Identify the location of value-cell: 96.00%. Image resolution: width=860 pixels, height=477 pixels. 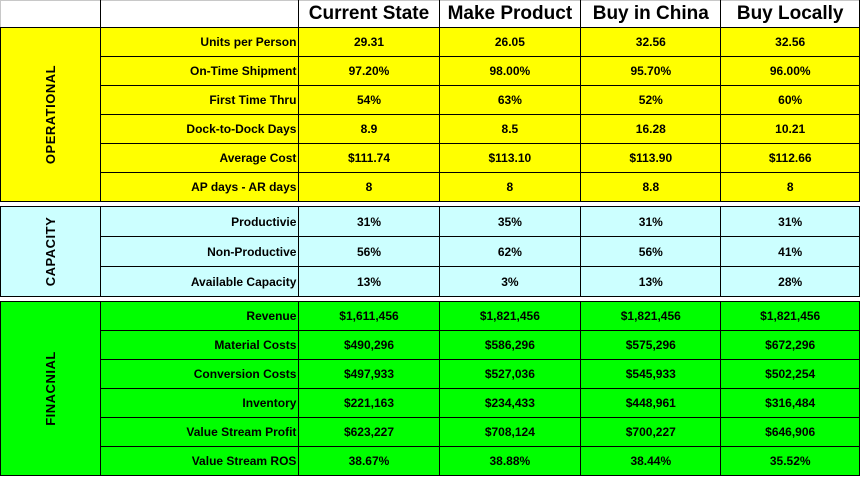
(790, 71).